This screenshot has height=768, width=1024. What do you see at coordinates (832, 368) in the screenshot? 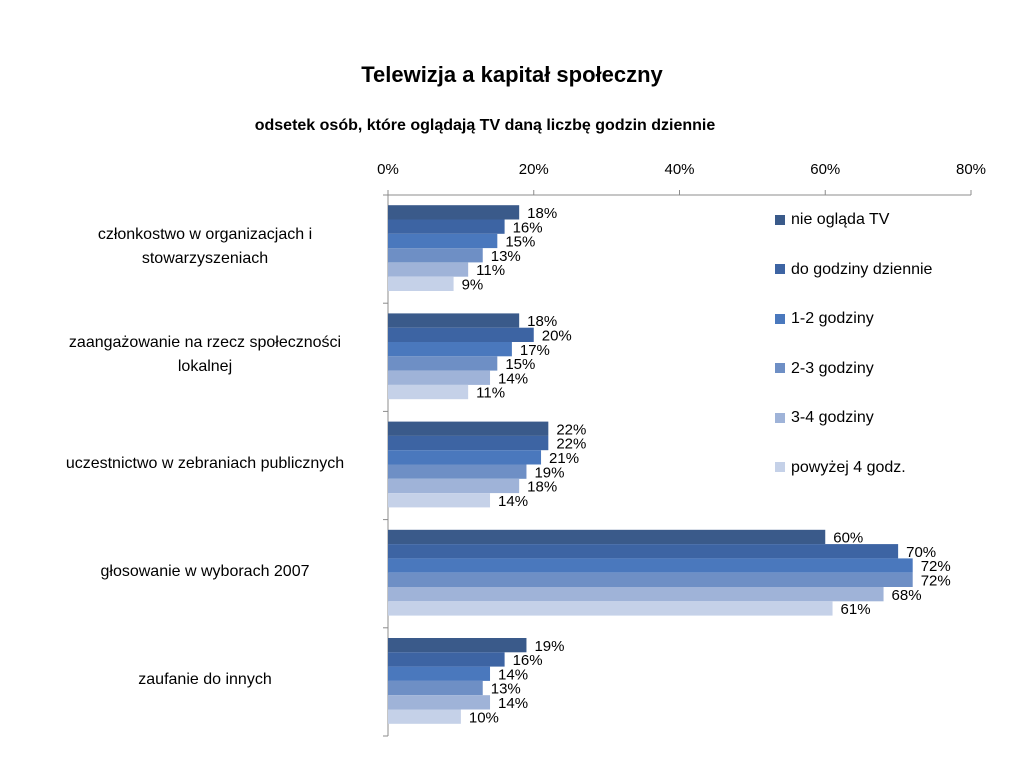
I see `legend-label: 2-3 godziny` at bounding box center [832, 368].